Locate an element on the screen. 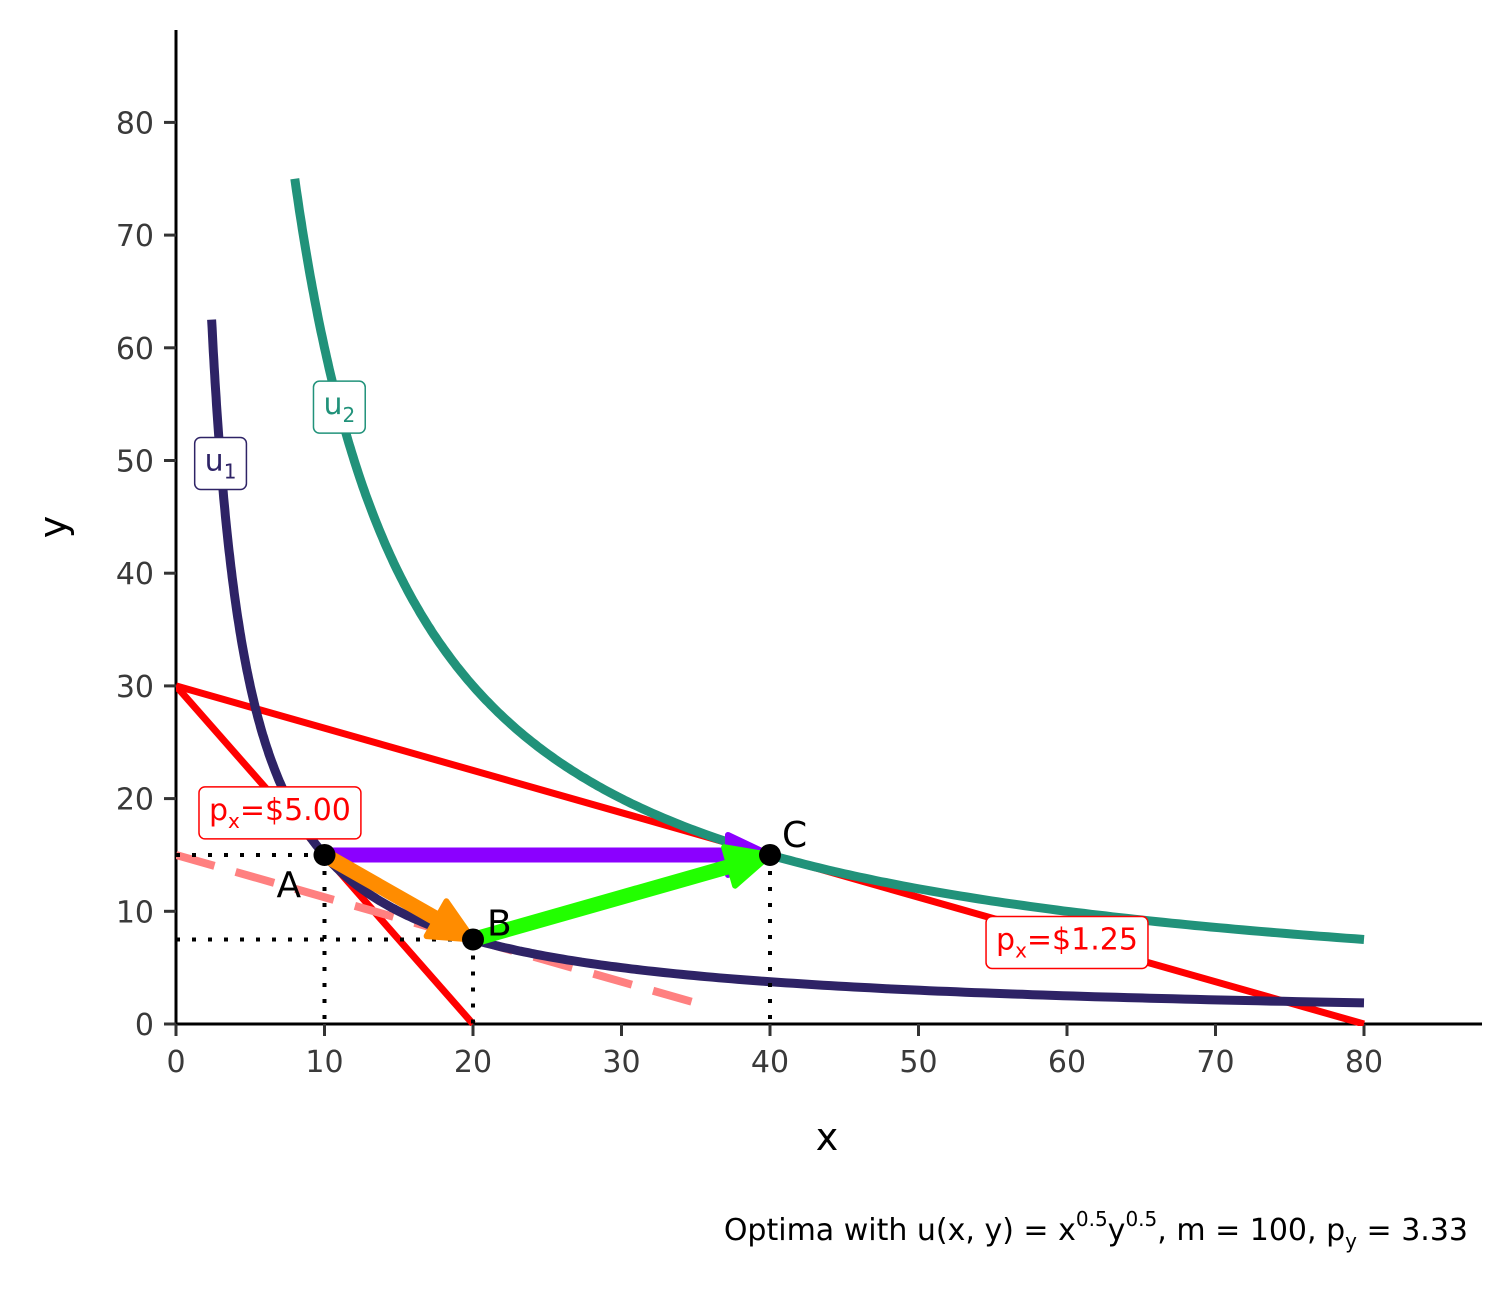  curve-label-1-box is located at coordinates (220, 463).